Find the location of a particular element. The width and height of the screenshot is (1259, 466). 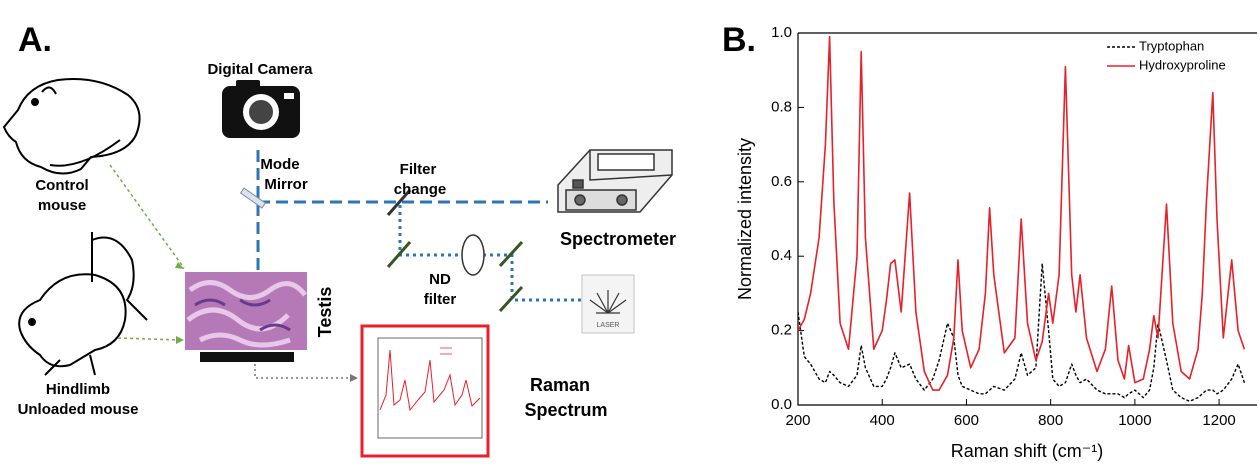

filter-mirror is located at coordinates (399, 202).